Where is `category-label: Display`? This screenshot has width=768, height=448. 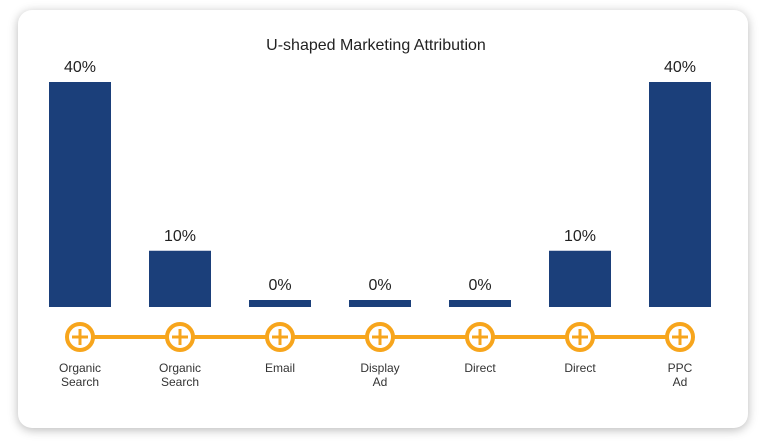 category-label: Display is located at coordinates (379, 368).